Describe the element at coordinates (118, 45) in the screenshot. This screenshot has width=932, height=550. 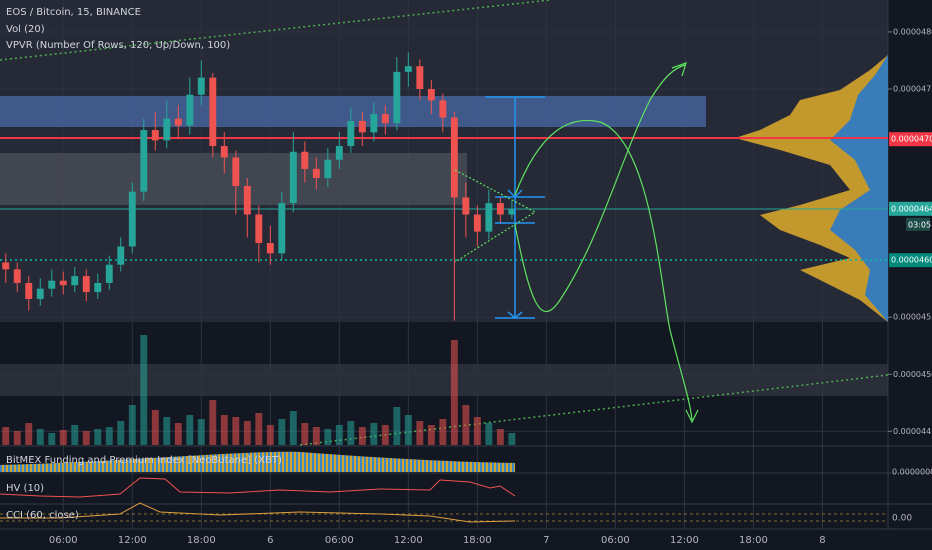
I see `indicator-label: VPVR (Number Of Rows, 120, Up/Down, 100)` at that location.